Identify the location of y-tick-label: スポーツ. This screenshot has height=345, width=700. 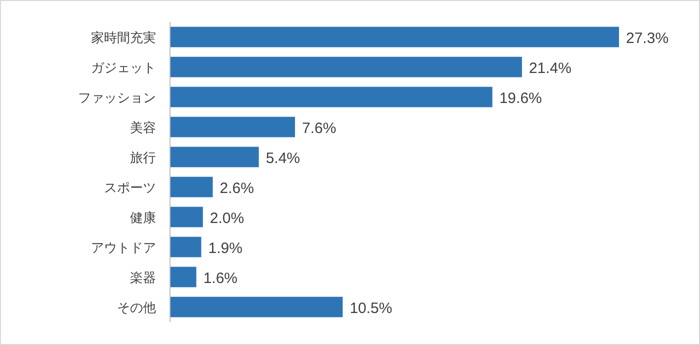
(130, 187).